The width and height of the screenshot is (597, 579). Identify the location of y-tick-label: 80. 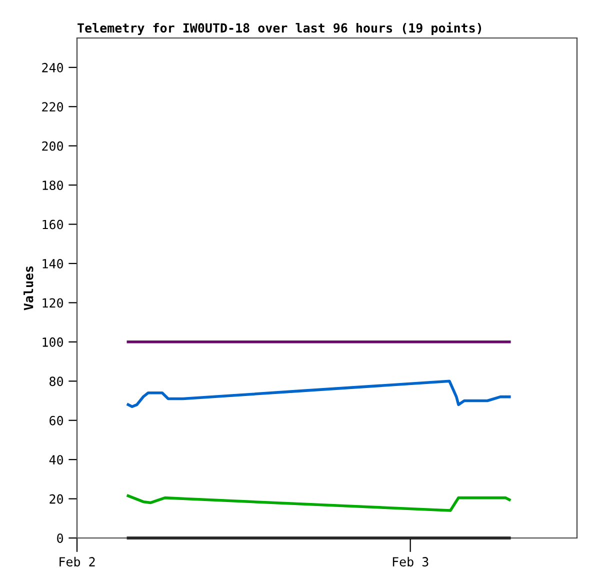
(56, 381).